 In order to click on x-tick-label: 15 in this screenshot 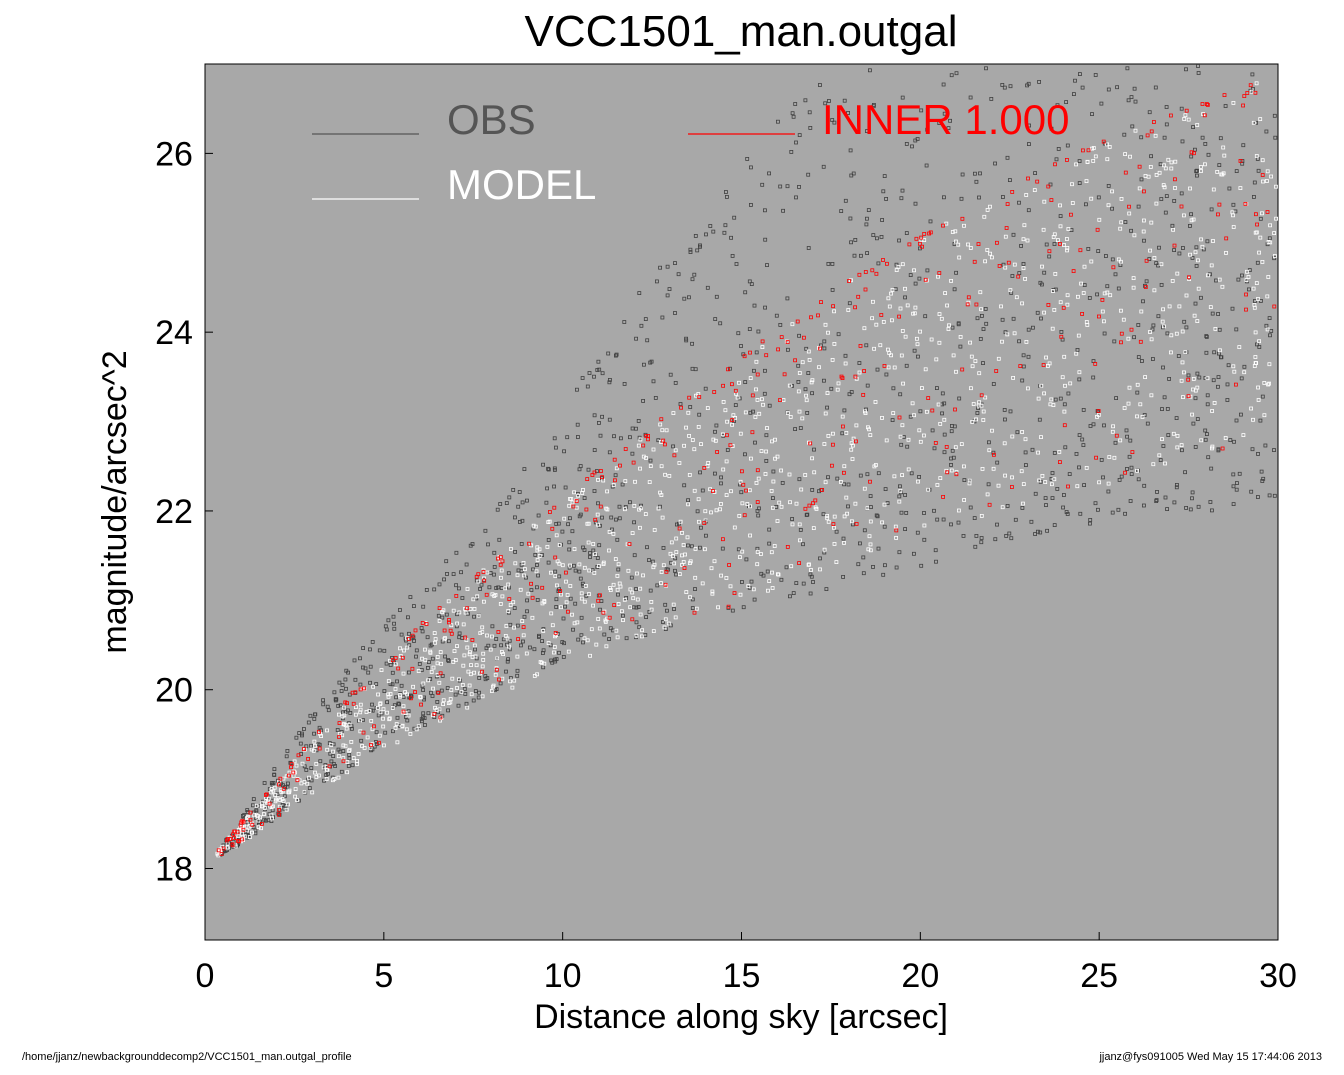, I will do `click(742, 976)`.